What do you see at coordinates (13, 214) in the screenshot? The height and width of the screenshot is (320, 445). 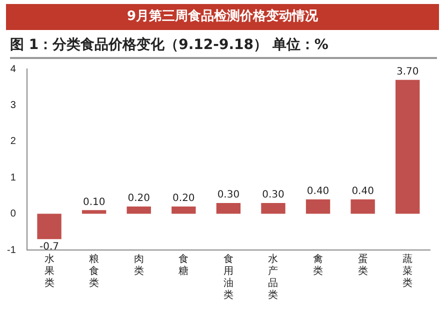 I see `y-tick-label: 0` at bounding box center [13, 214].